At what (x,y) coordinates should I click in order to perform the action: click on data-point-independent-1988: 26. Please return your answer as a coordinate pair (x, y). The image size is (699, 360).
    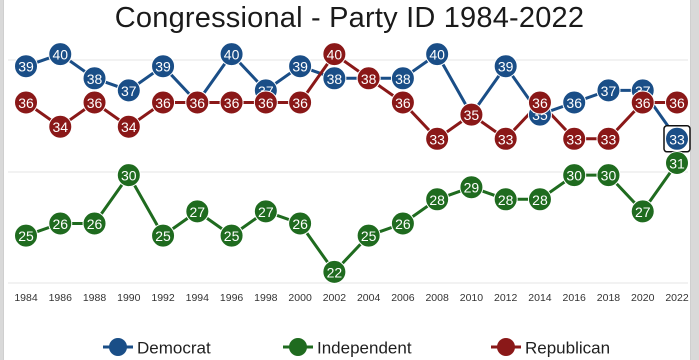
    Looking at the image, I should click on (94, 223).